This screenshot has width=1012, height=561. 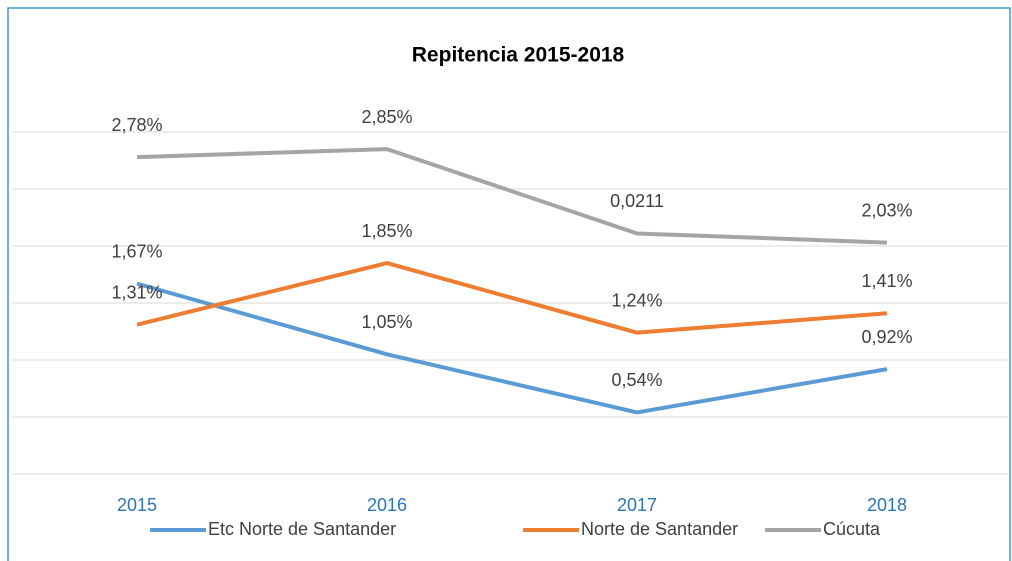 I want to click on data-label: 1,31%, so click(x=136, y=292).